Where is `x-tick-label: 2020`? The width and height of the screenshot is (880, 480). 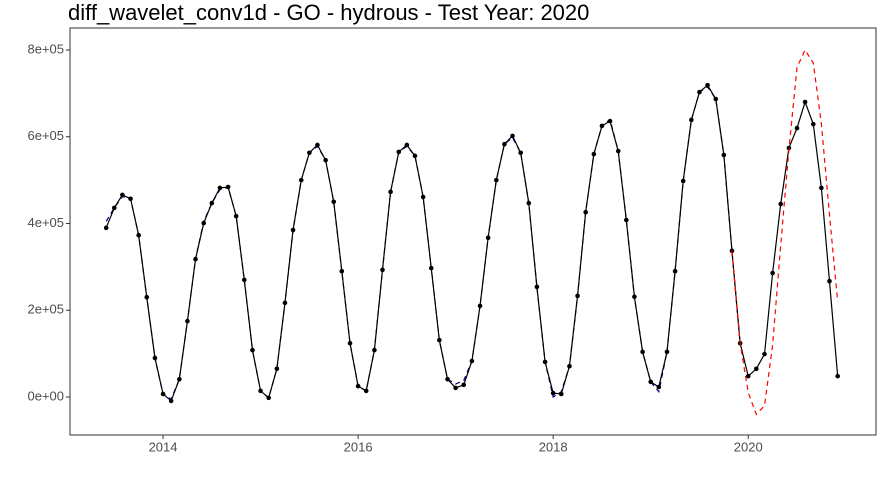
x-tick-label: 2020 is located at coordinates (748, 446).